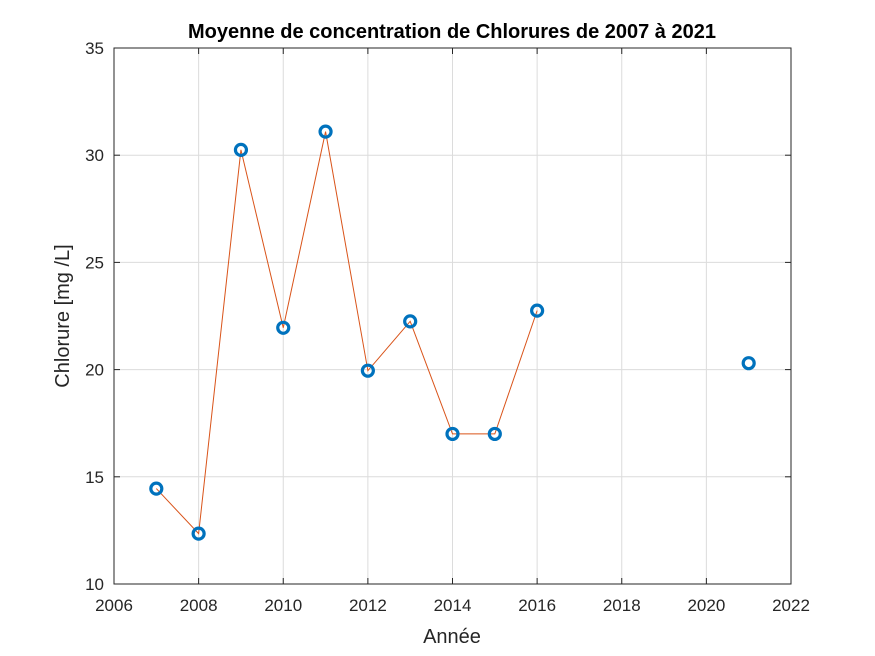  I want to click on x-tick-label: 2020, so click(706, 605).